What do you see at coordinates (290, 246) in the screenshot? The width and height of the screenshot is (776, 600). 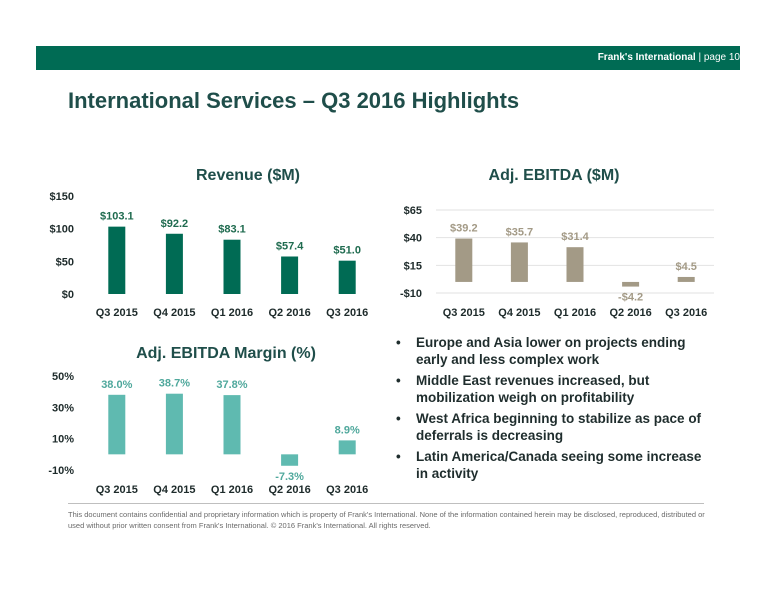 I see `revenue-data-label: $57.4` at bounding box center [290, 246].